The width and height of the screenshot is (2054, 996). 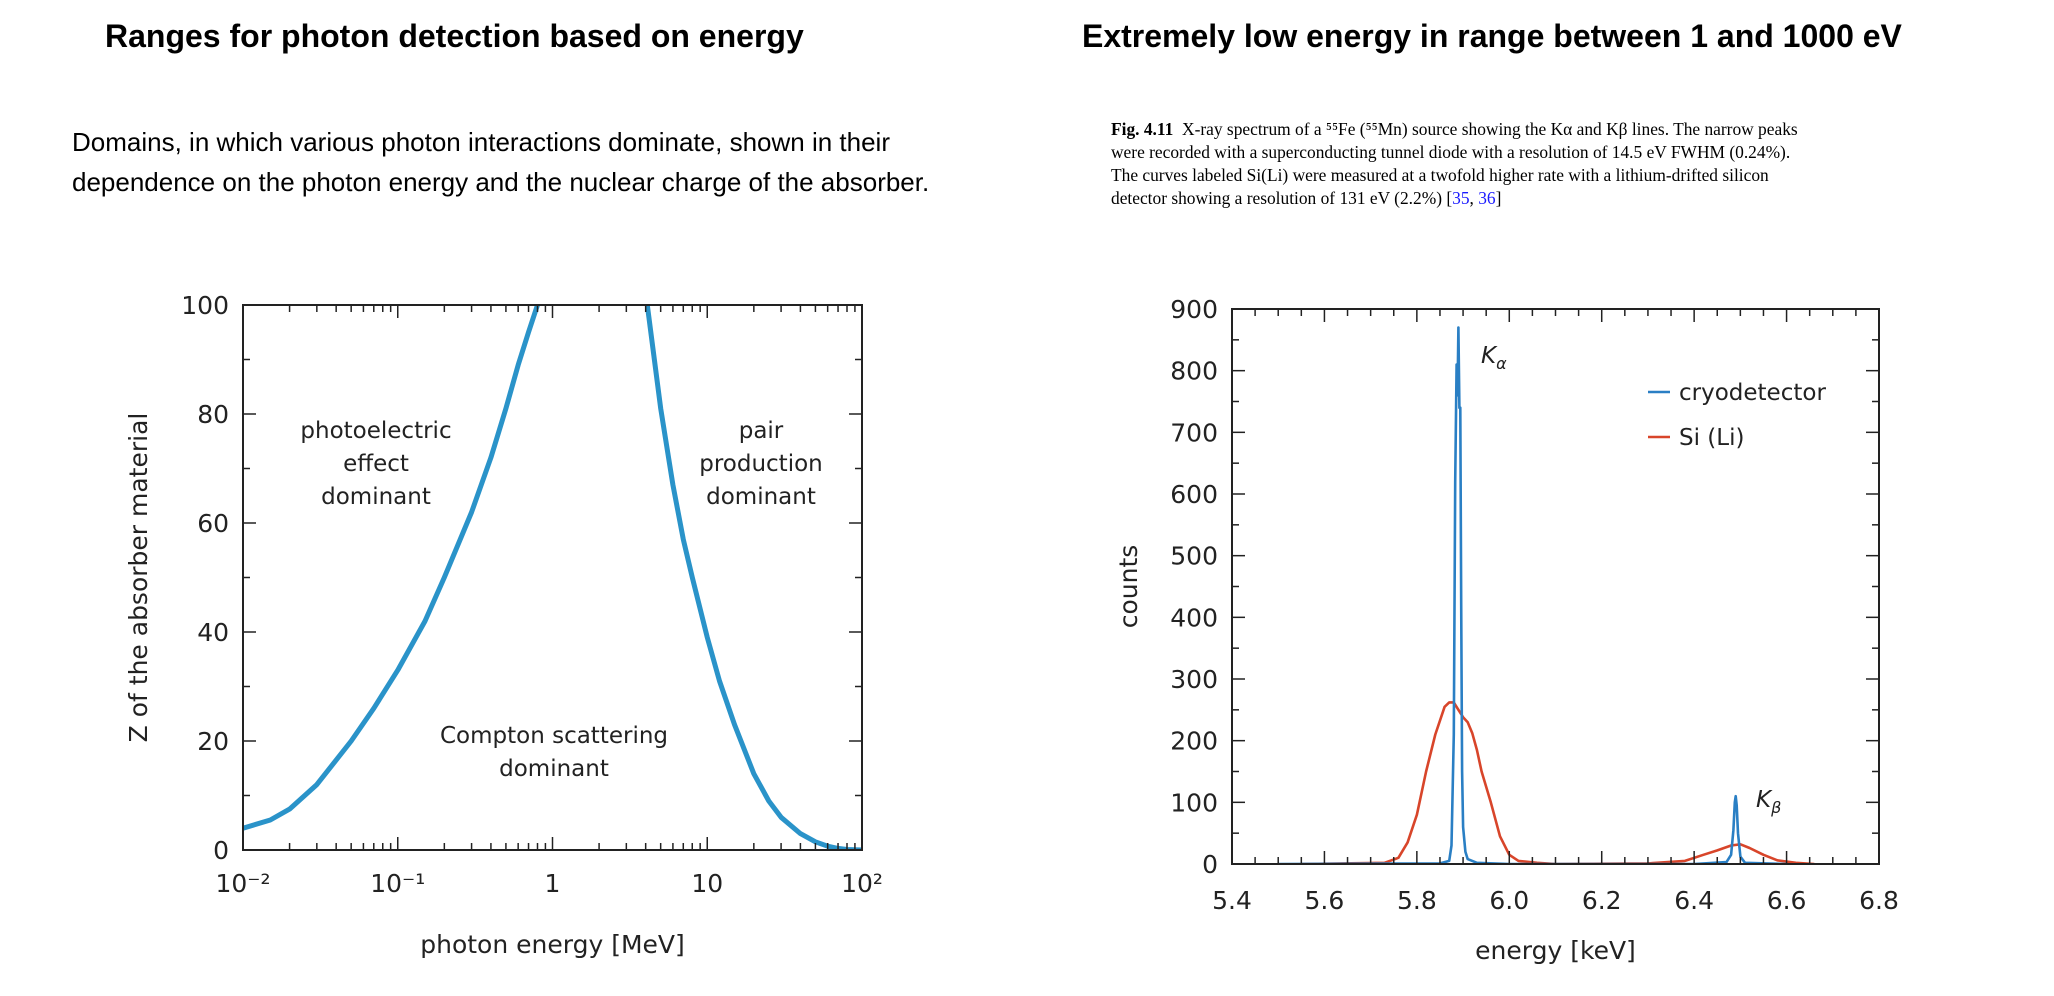 I want to click on y-tick-label: 900, so click(x=1194, y=309).